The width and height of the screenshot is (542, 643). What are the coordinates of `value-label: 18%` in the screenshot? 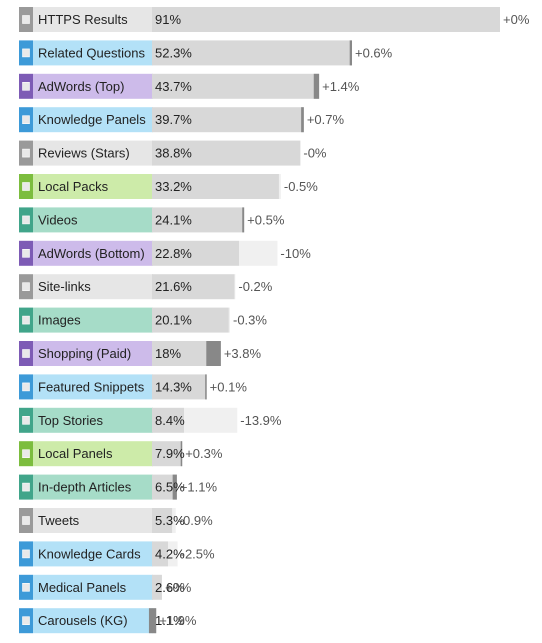 It's located at (168, 353).